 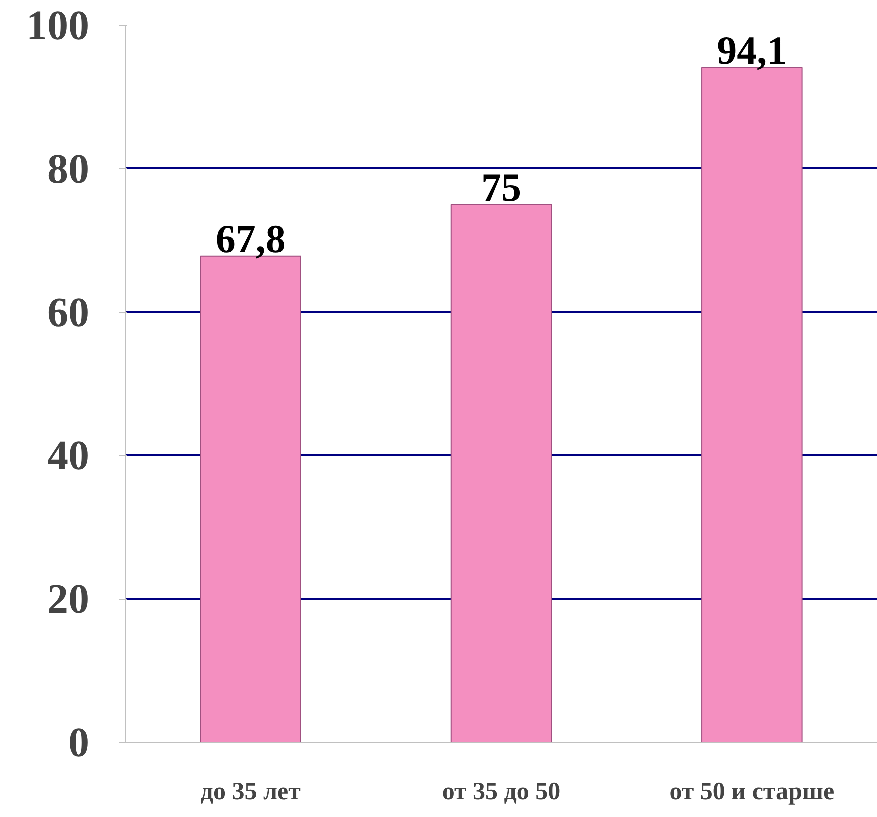 What do you see at coordinates (501, 473) in the screenshot?
I see `bar` at bounding box center [501, 473].